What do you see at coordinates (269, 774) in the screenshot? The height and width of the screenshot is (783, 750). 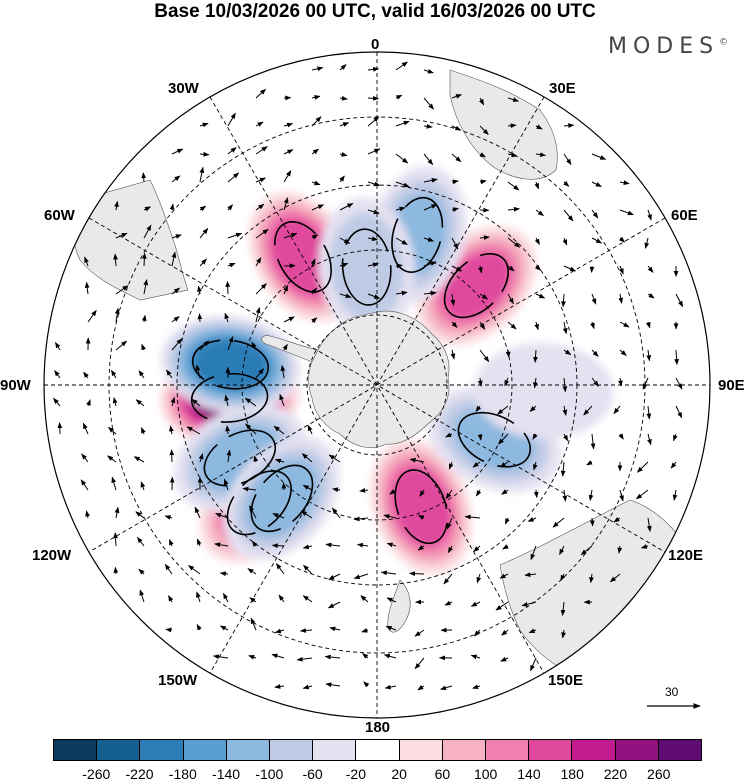 I see `colorbar-label: -100` at bounding box center [269, 774].